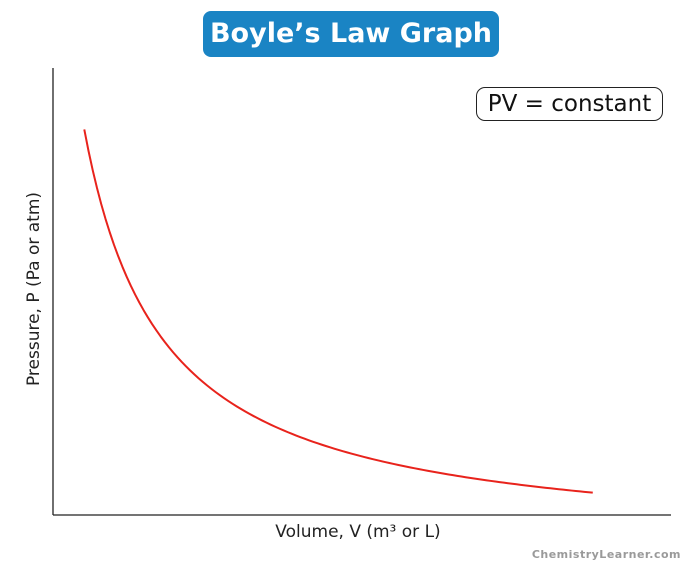 The image size is (700, 574). Describe the element at coordinates (606, 554) in the screenshot. I see `watermark: ChemistryLearner.com` at that location.